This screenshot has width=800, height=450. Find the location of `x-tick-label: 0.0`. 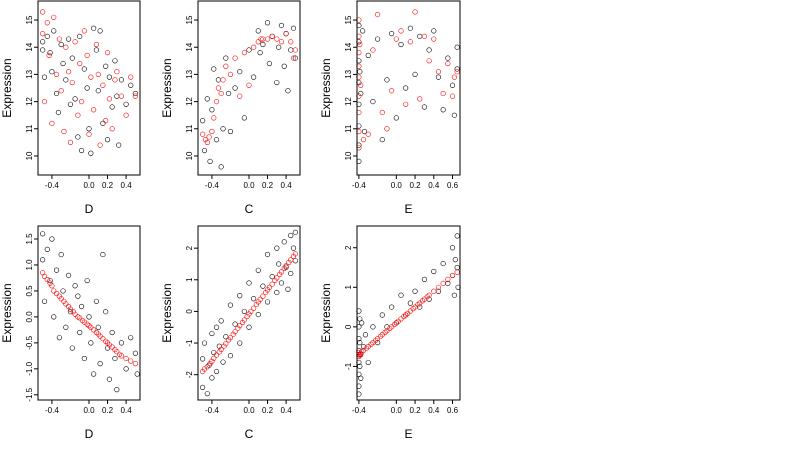

x-tick-label: 0.0 is located at coordinates (397, 185).